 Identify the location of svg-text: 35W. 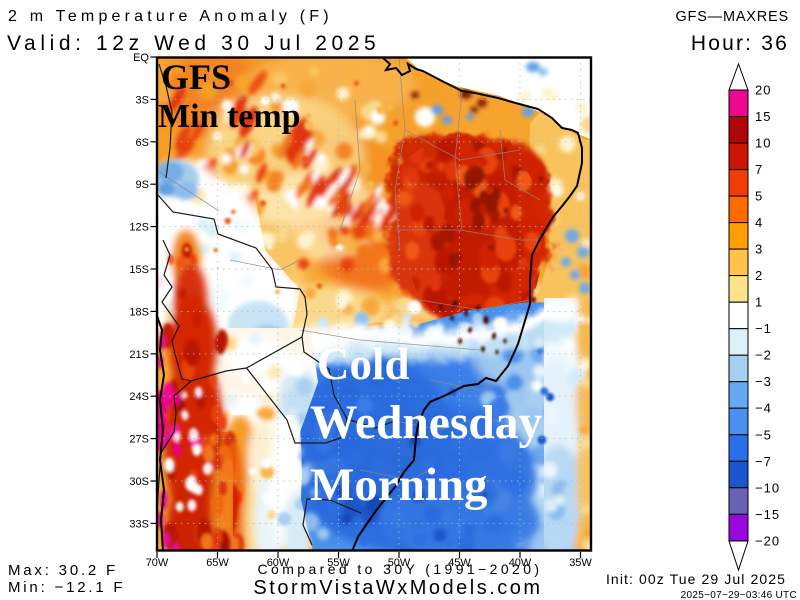
(580, 563).